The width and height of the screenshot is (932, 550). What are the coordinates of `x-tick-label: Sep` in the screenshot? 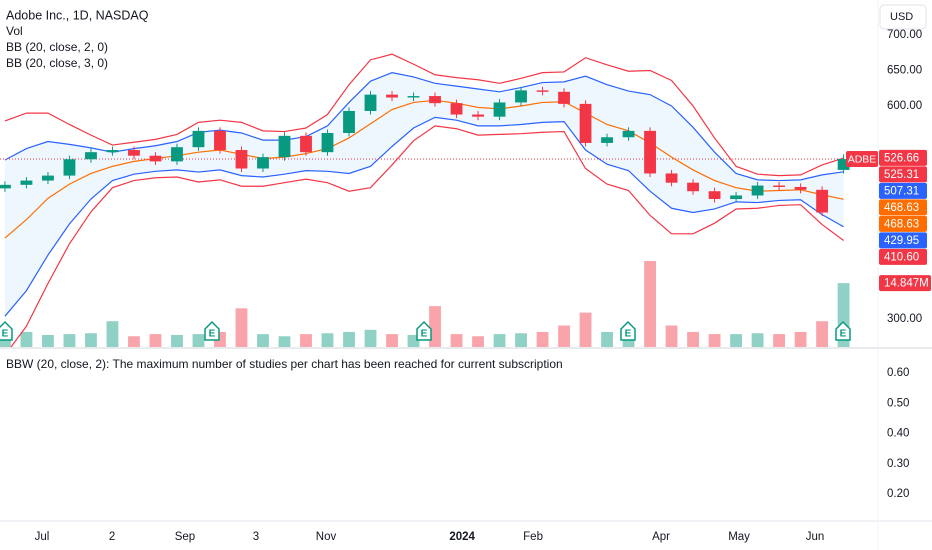 It's located at (185, 537).